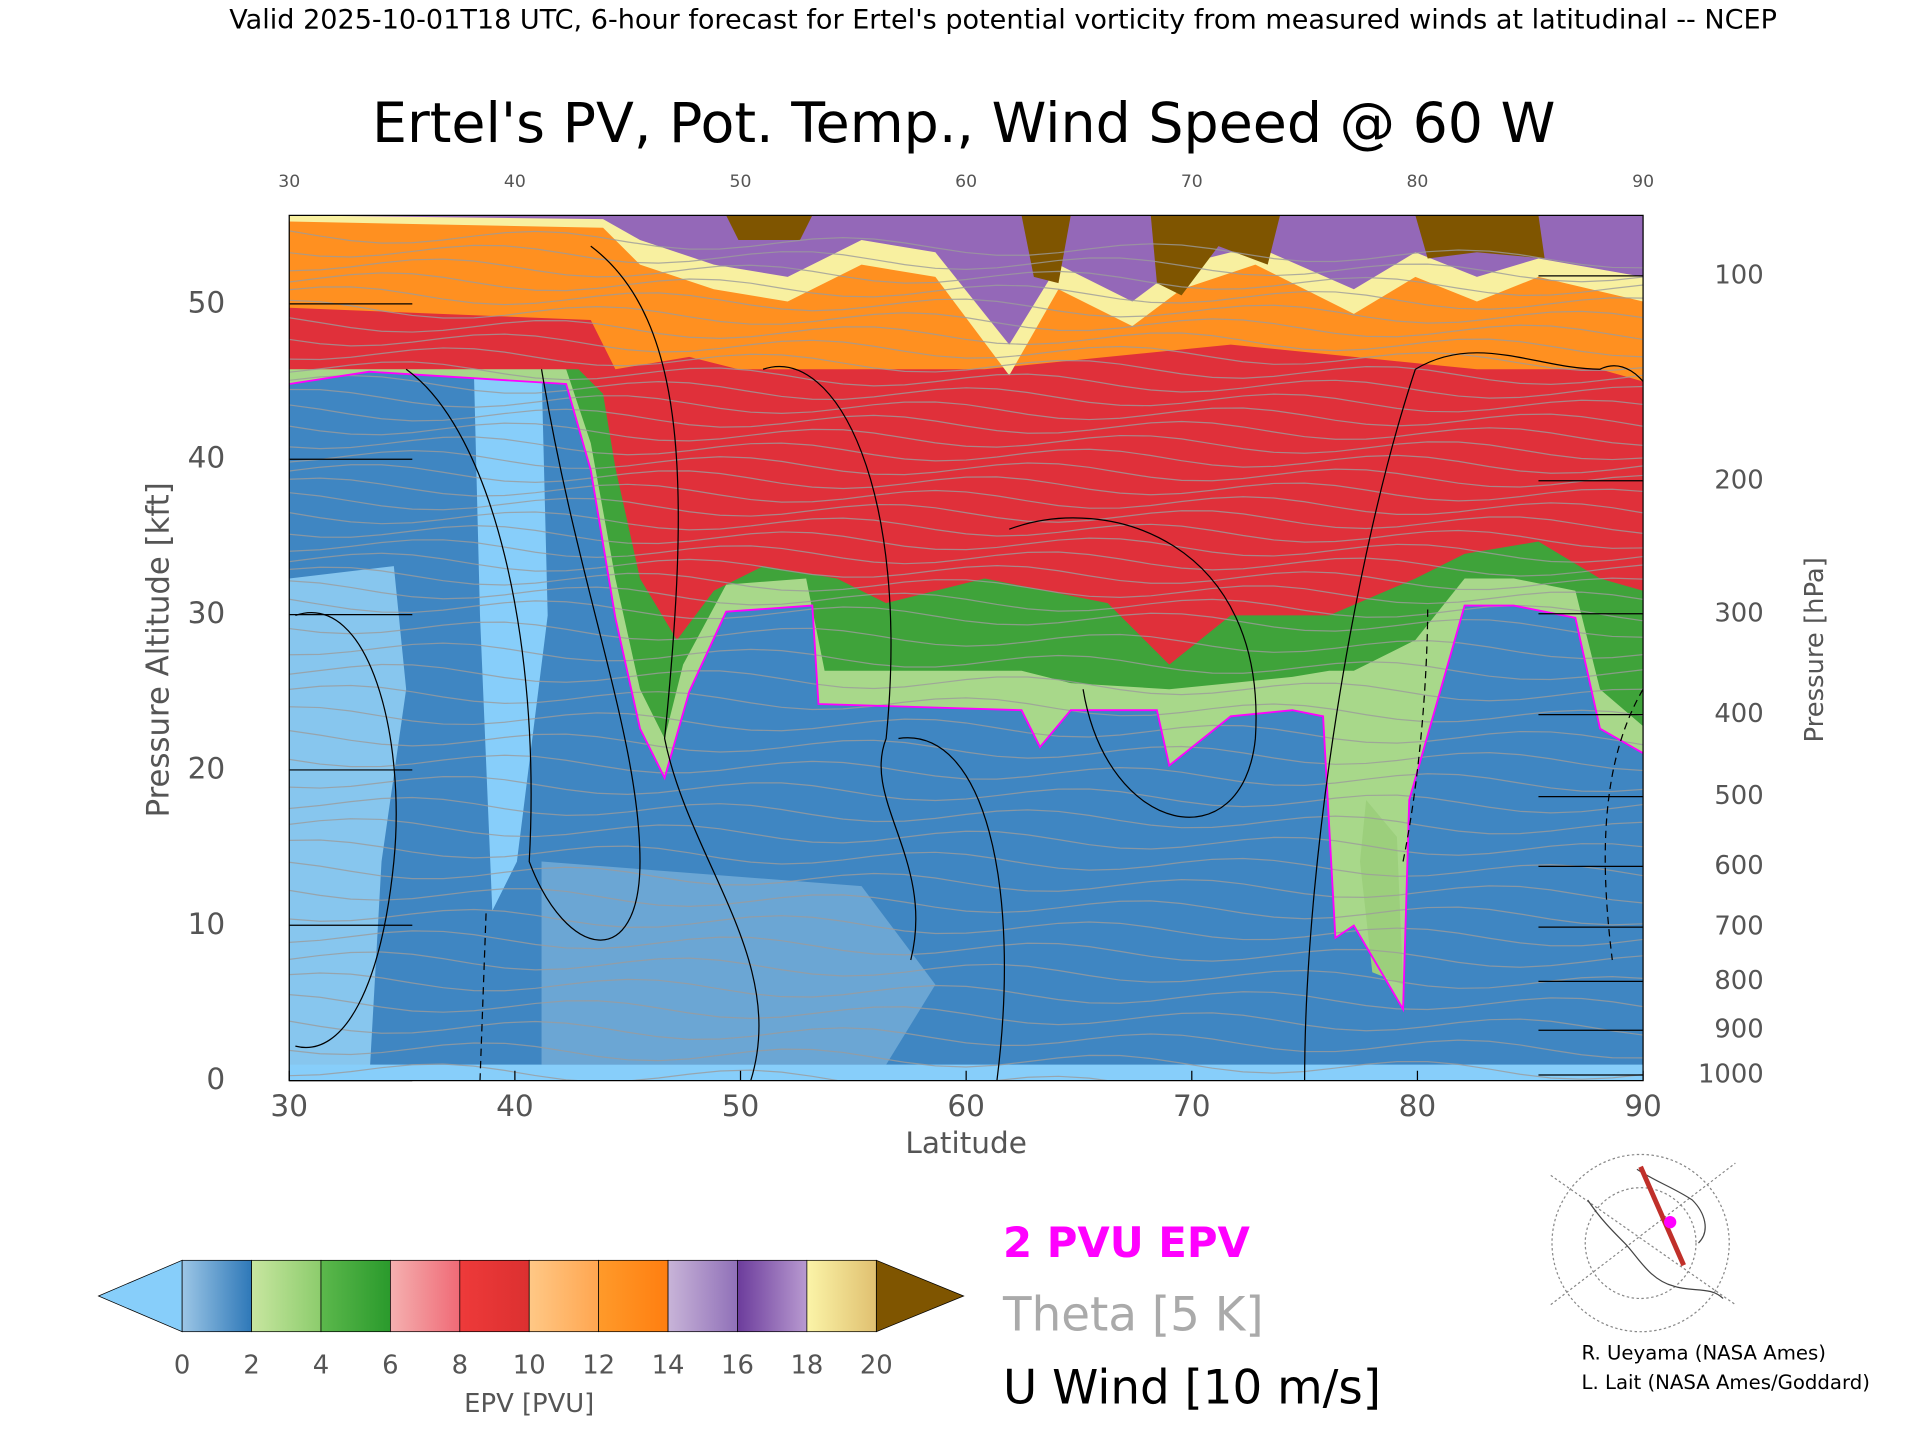 The image size is (1920, 1440). I want to click on x-tick-label: 80, so click(1418, 1106).